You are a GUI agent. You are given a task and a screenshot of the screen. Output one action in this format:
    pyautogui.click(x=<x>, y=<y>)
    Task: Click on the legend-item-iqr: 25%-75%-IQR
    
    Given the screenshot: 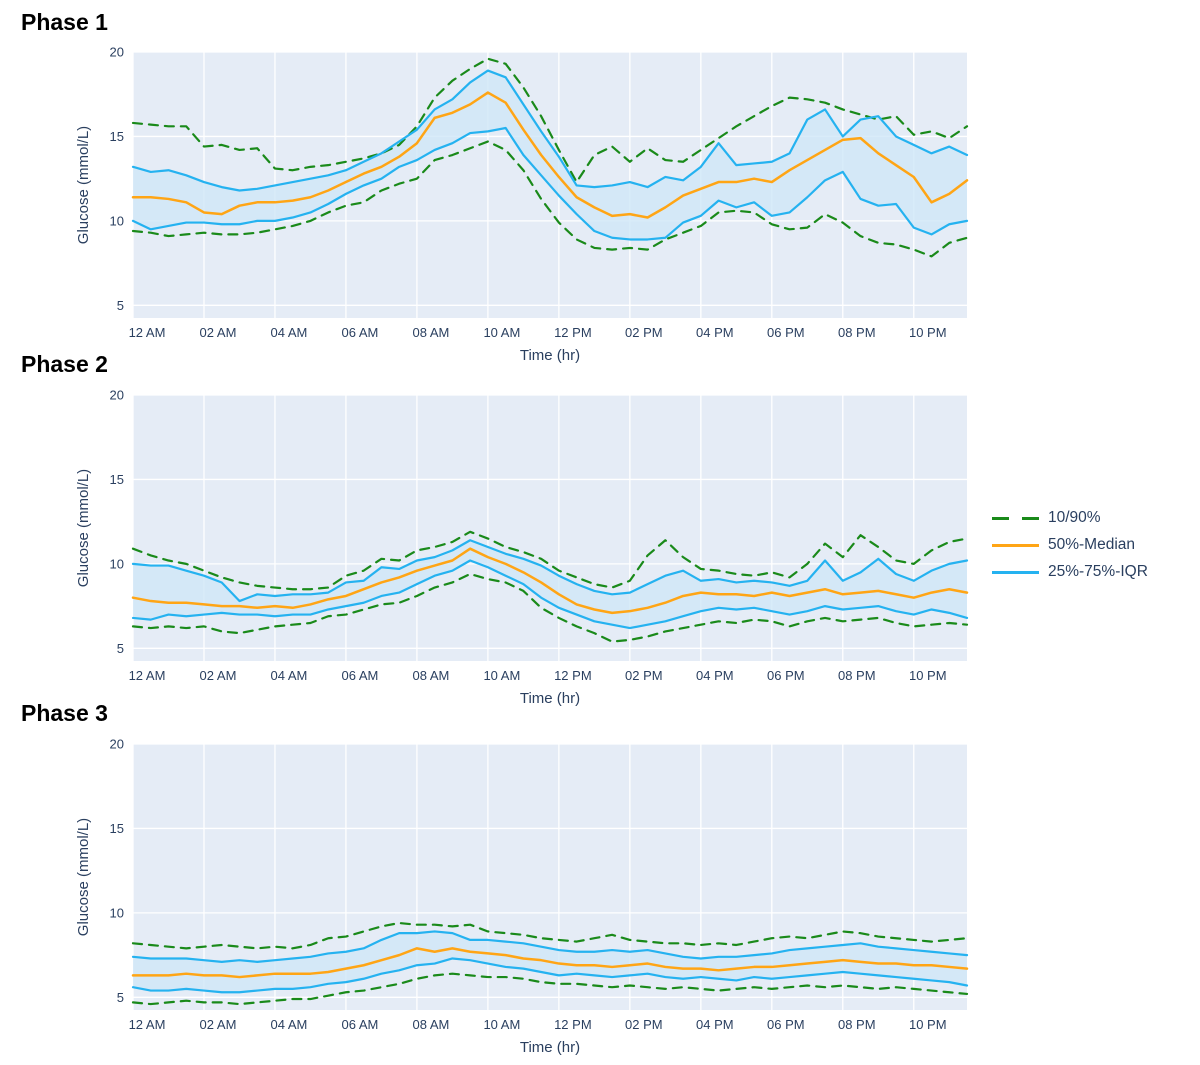 What is the action you would take?
    pyautogui.click(x=1070, y=572)
    